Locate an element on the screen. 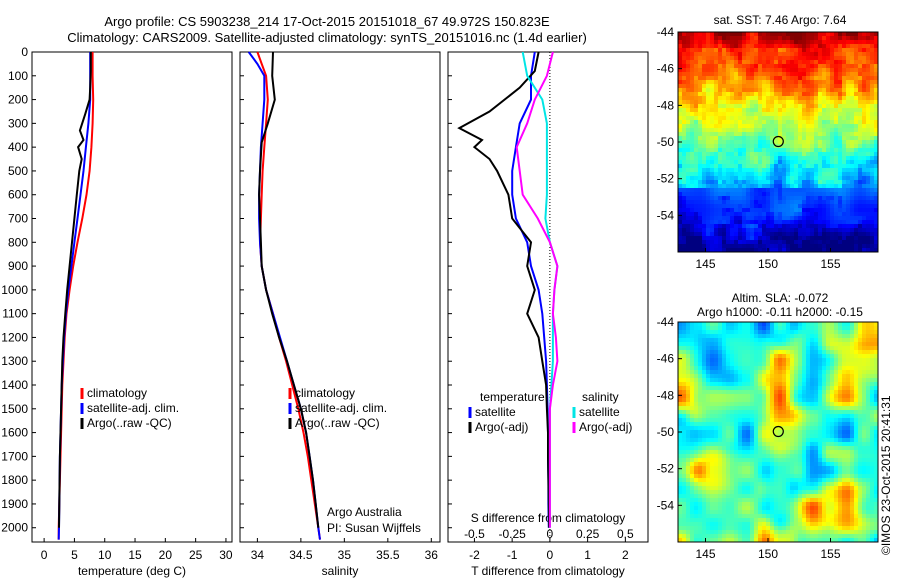 This screenshot has height=580, width=900. y-tick-label: -44 is located at coordinates (666, 32).